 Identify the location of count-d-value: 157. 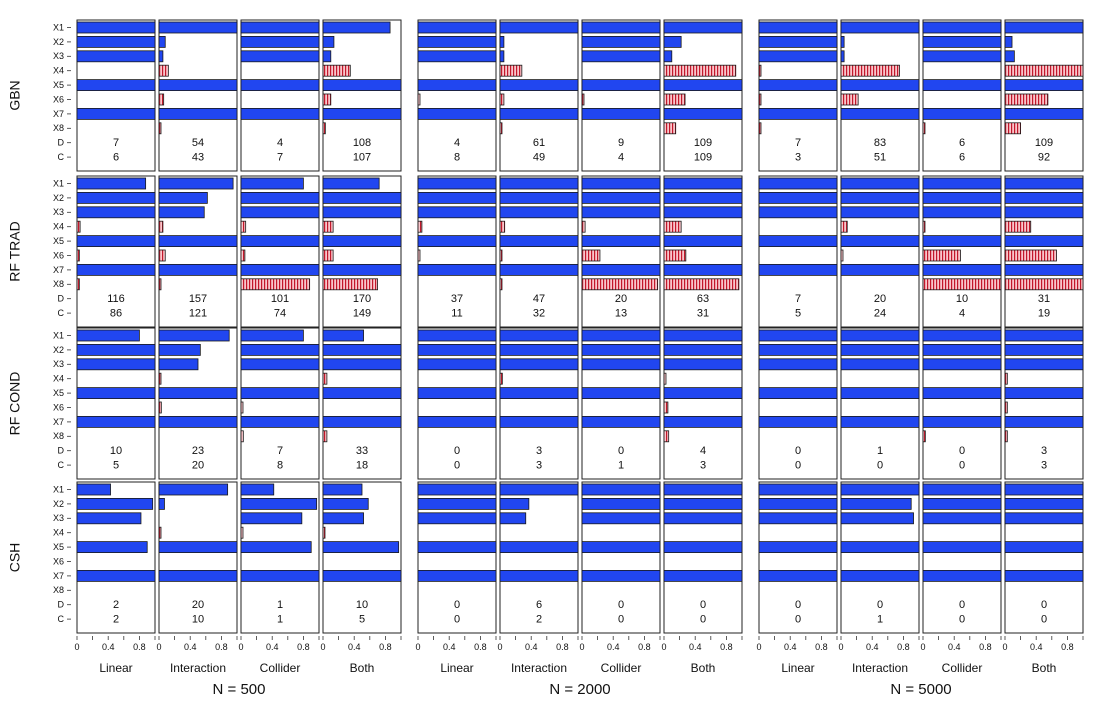
(198, 299).